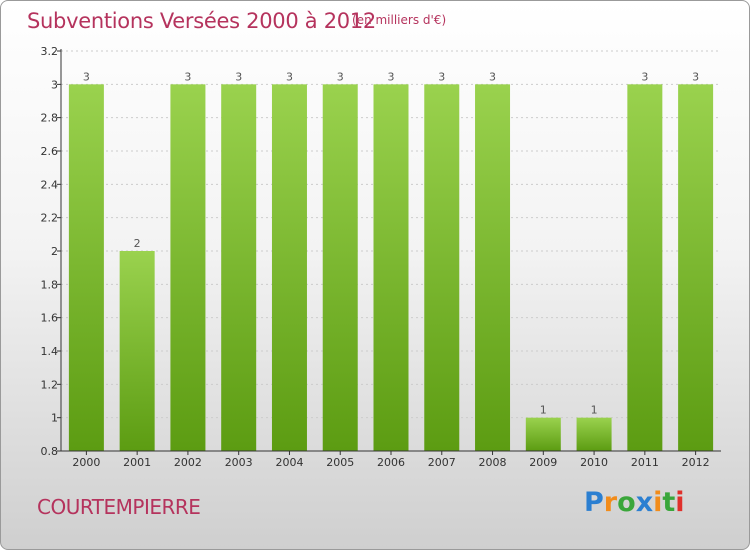 This screenshot has width=750, height=550. What do you see at coordinates (50, 451) in the screenshot?
I see `y-tick-label: 0.8` at bounding box center [50, 451].